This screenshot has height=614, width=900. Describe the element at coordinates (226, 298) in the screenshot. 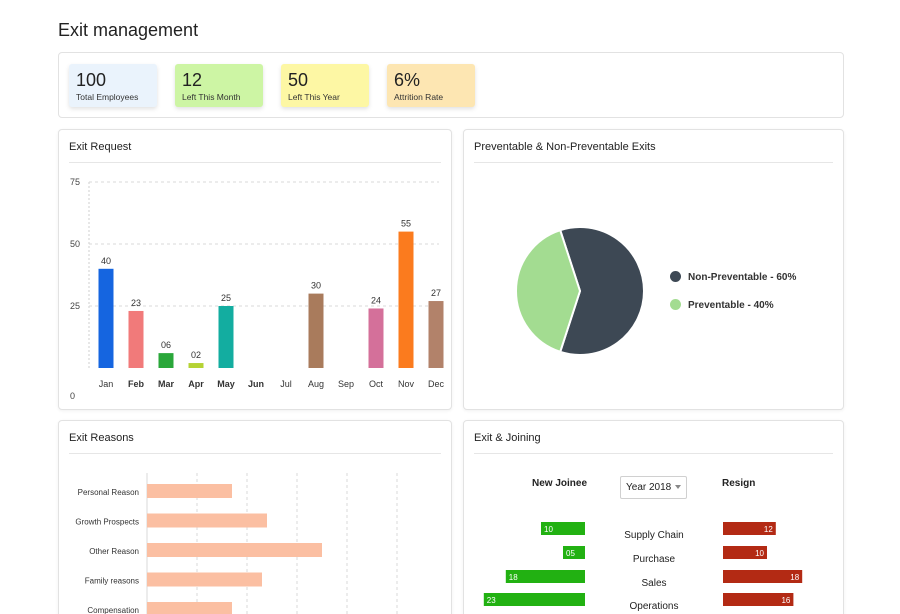

I see `data-label: 25` at that location.